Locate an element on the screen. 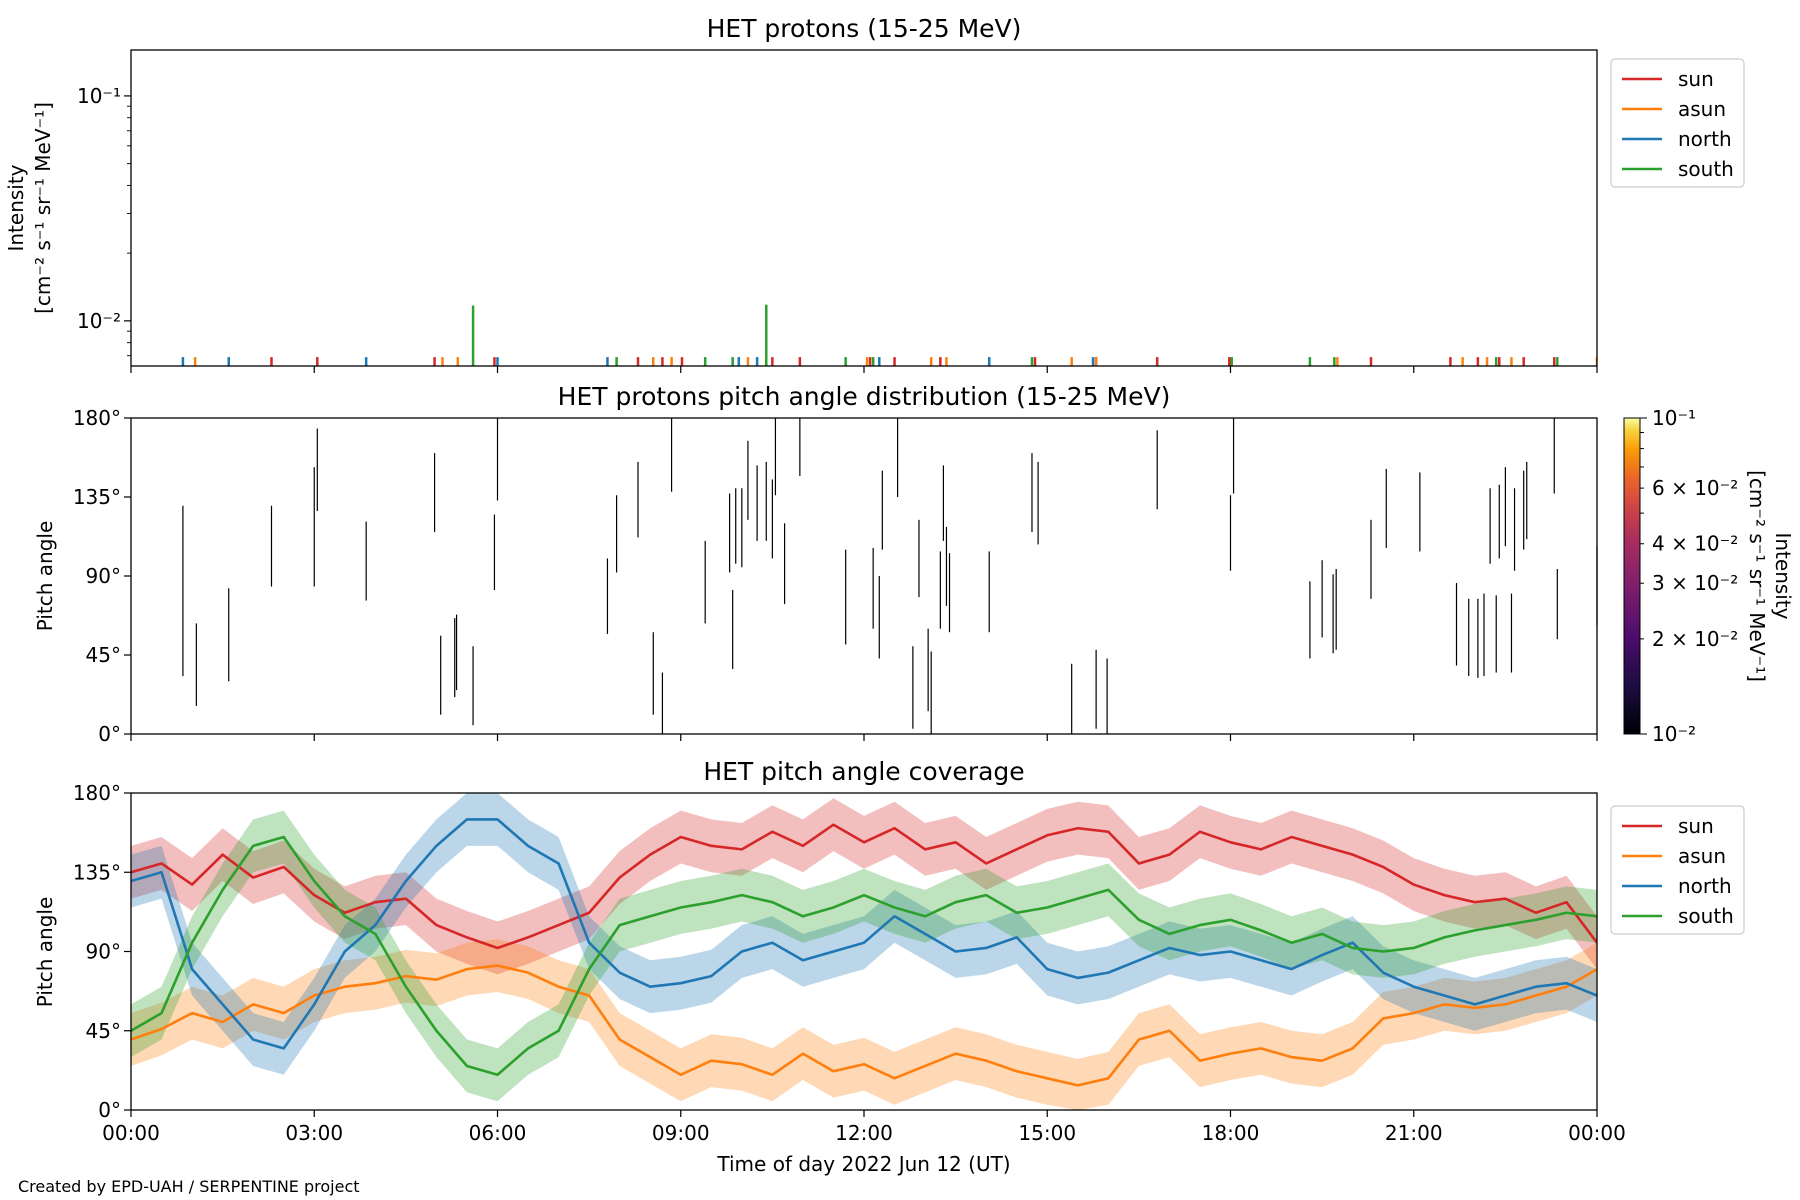 Image resolution: width=1800 pixels, height=1200 pixels. panel3-legend: sun asun north south is located at coordinates (1677, 870).